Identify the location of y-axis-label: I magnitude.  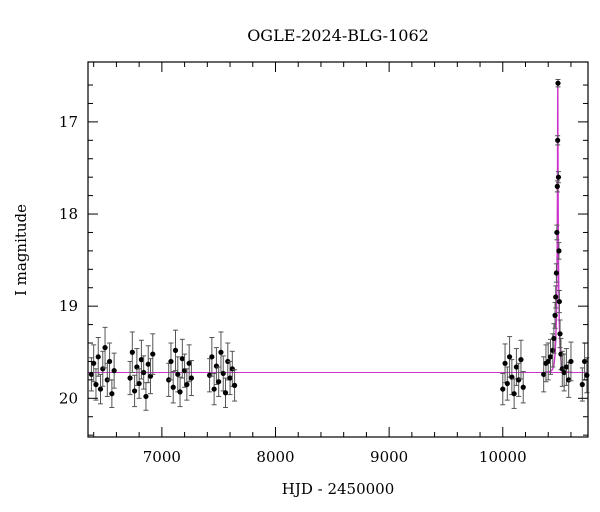
(21, 250).